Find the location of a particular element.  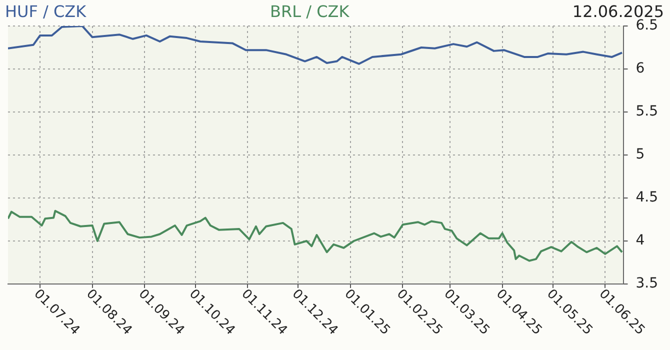

y-tick-label: 3.5 is located at coordinates (647, 284).